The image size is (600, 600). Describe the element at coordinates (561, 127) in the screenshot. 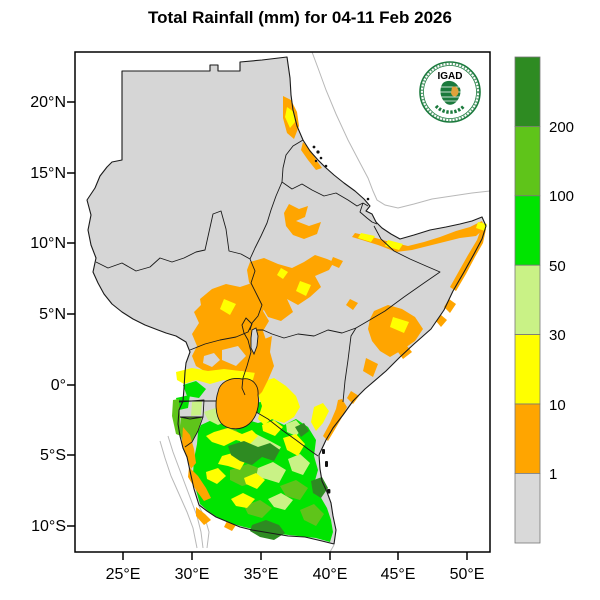

I see `legend-label: 200` at that location.